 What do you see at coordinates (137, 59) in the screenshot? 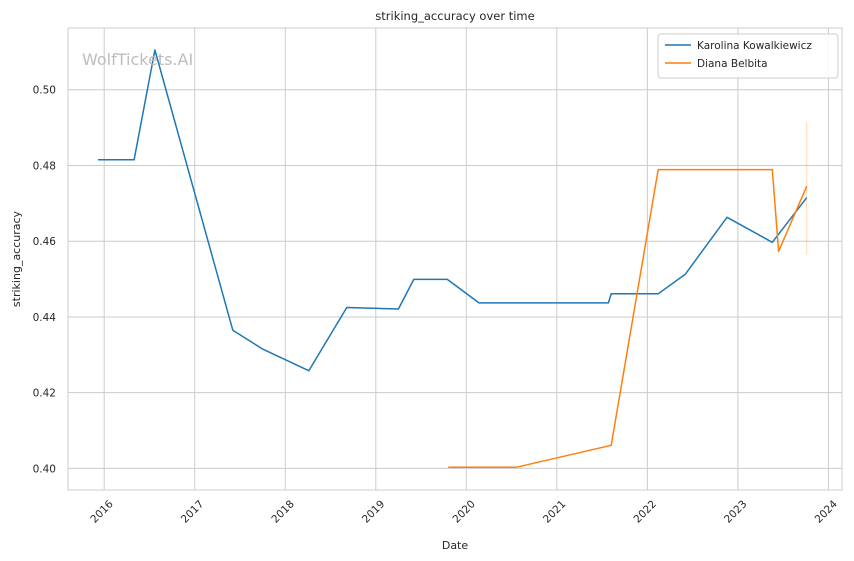
I see `watermark: WolfTickets.AI` at bounding box center [137, 59].